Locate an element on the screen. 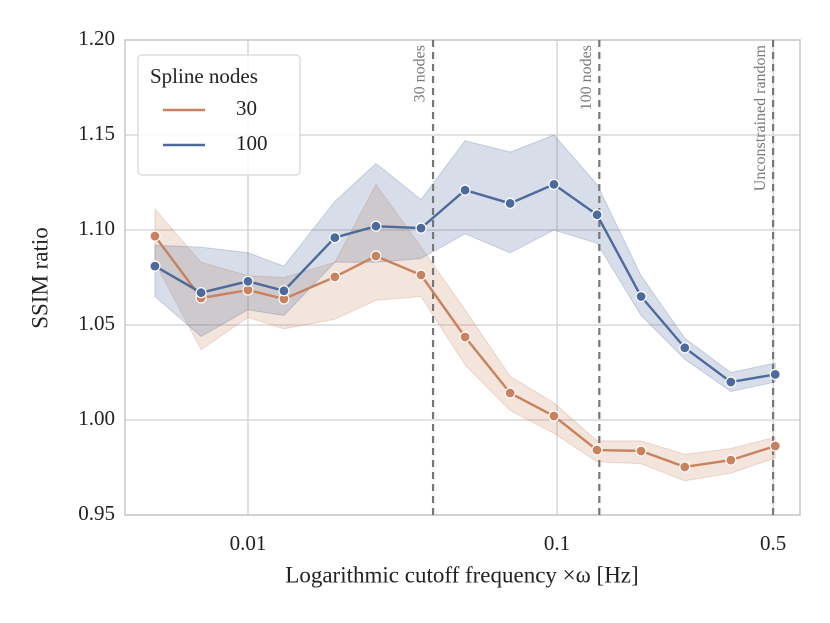 This screenshot has height=623, width=830. legend-title: Spline nodes is located at coordinates (204, 76).